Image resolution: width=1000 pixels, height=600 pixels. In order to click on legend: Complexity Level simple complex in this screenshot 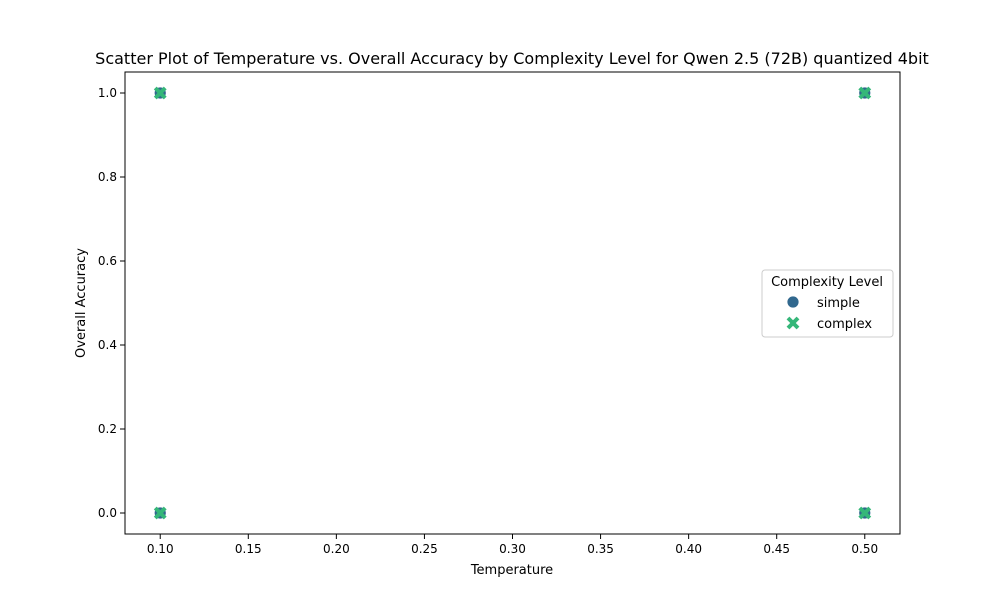, I will do `click(827, 303)`.